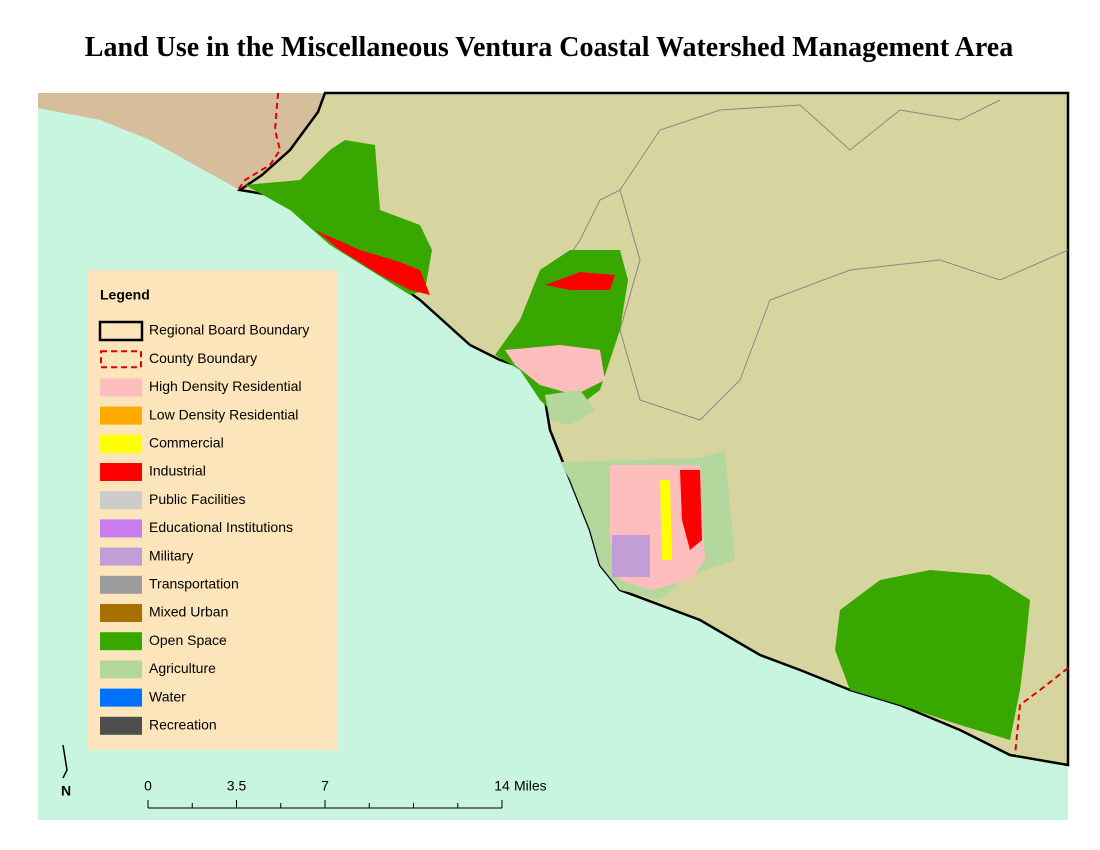  Describe the element at coordinates (66, 791) in the screenshot. I see `north-label: N` at that location.